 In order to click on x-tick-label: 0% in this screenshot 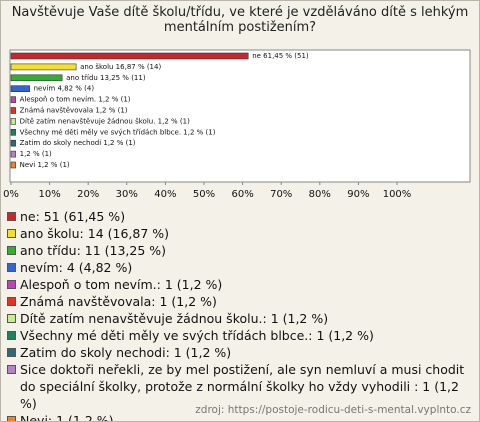, I will do `click(11, 194)`.